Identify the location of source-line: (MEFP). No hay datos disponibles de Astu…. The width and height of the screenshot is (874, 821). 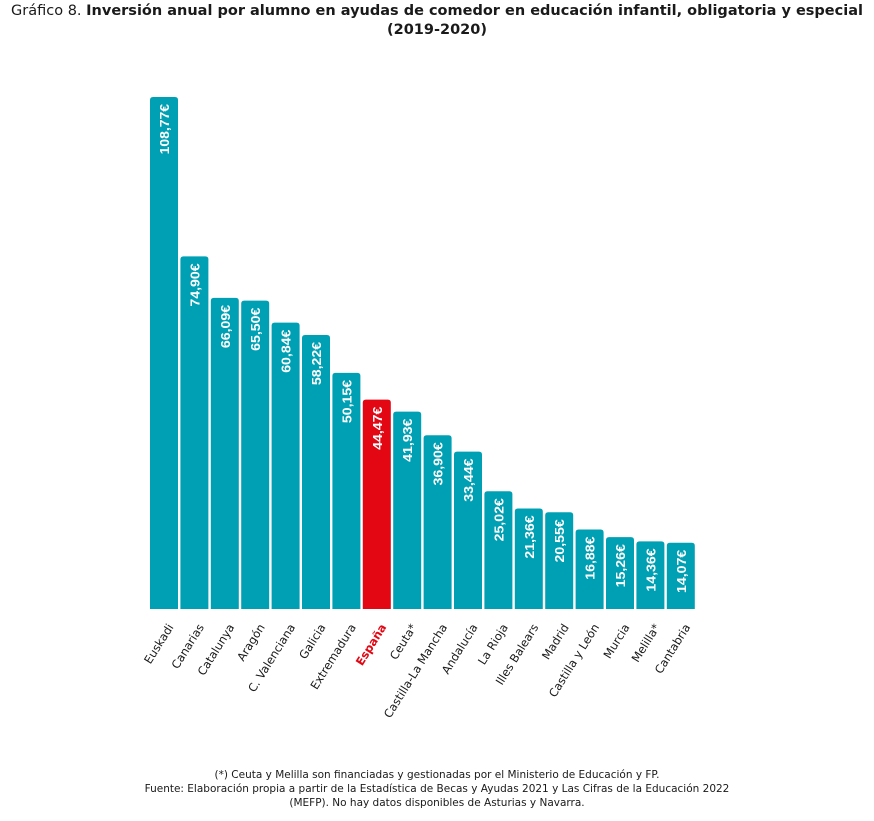
(437, 803).